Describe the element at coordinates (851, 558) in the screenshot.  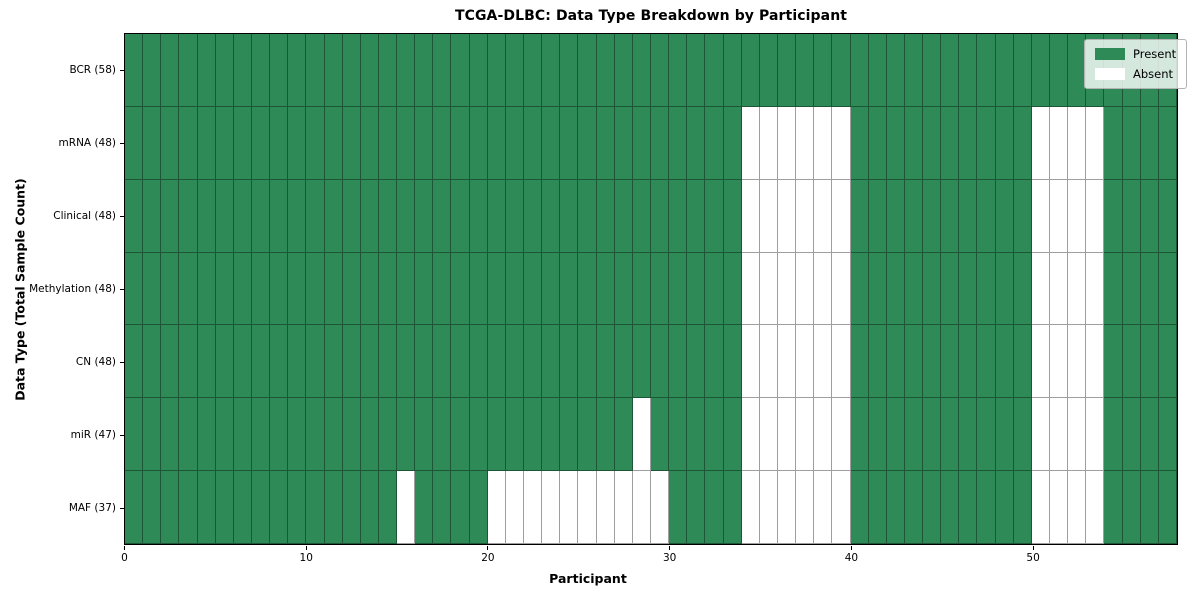
I see `x-tick-label: 40` at that location.